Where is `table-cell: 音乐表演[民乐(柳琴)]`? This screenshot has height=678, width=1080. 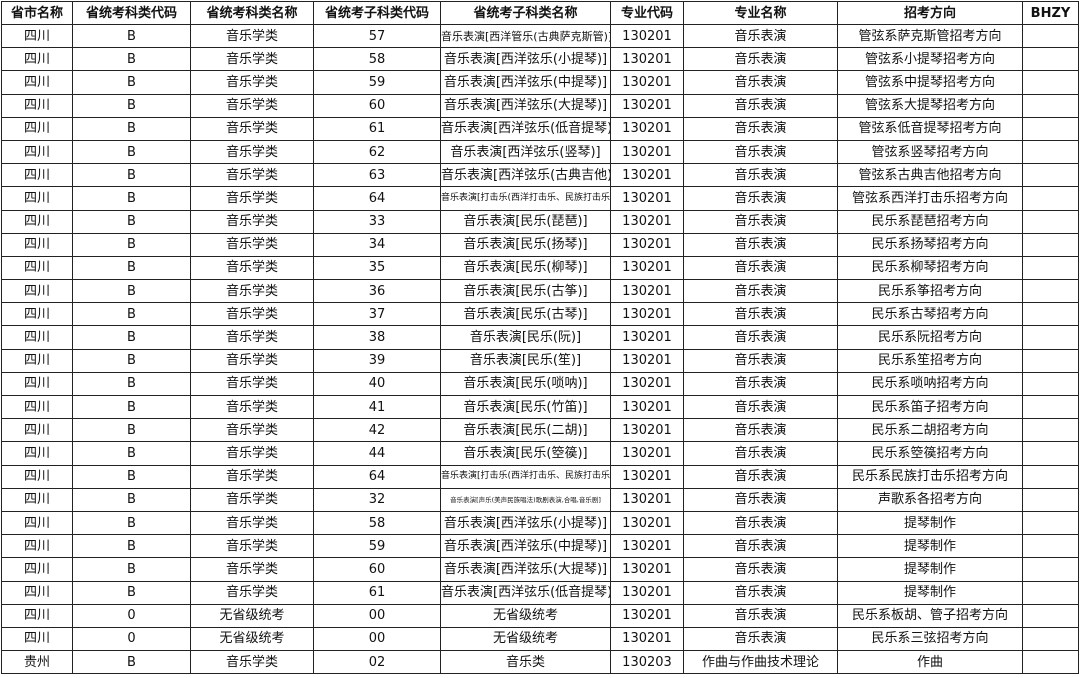
table-cell: 音乐表演[民乐(柳琴)] is located at coordinates (525, 268).